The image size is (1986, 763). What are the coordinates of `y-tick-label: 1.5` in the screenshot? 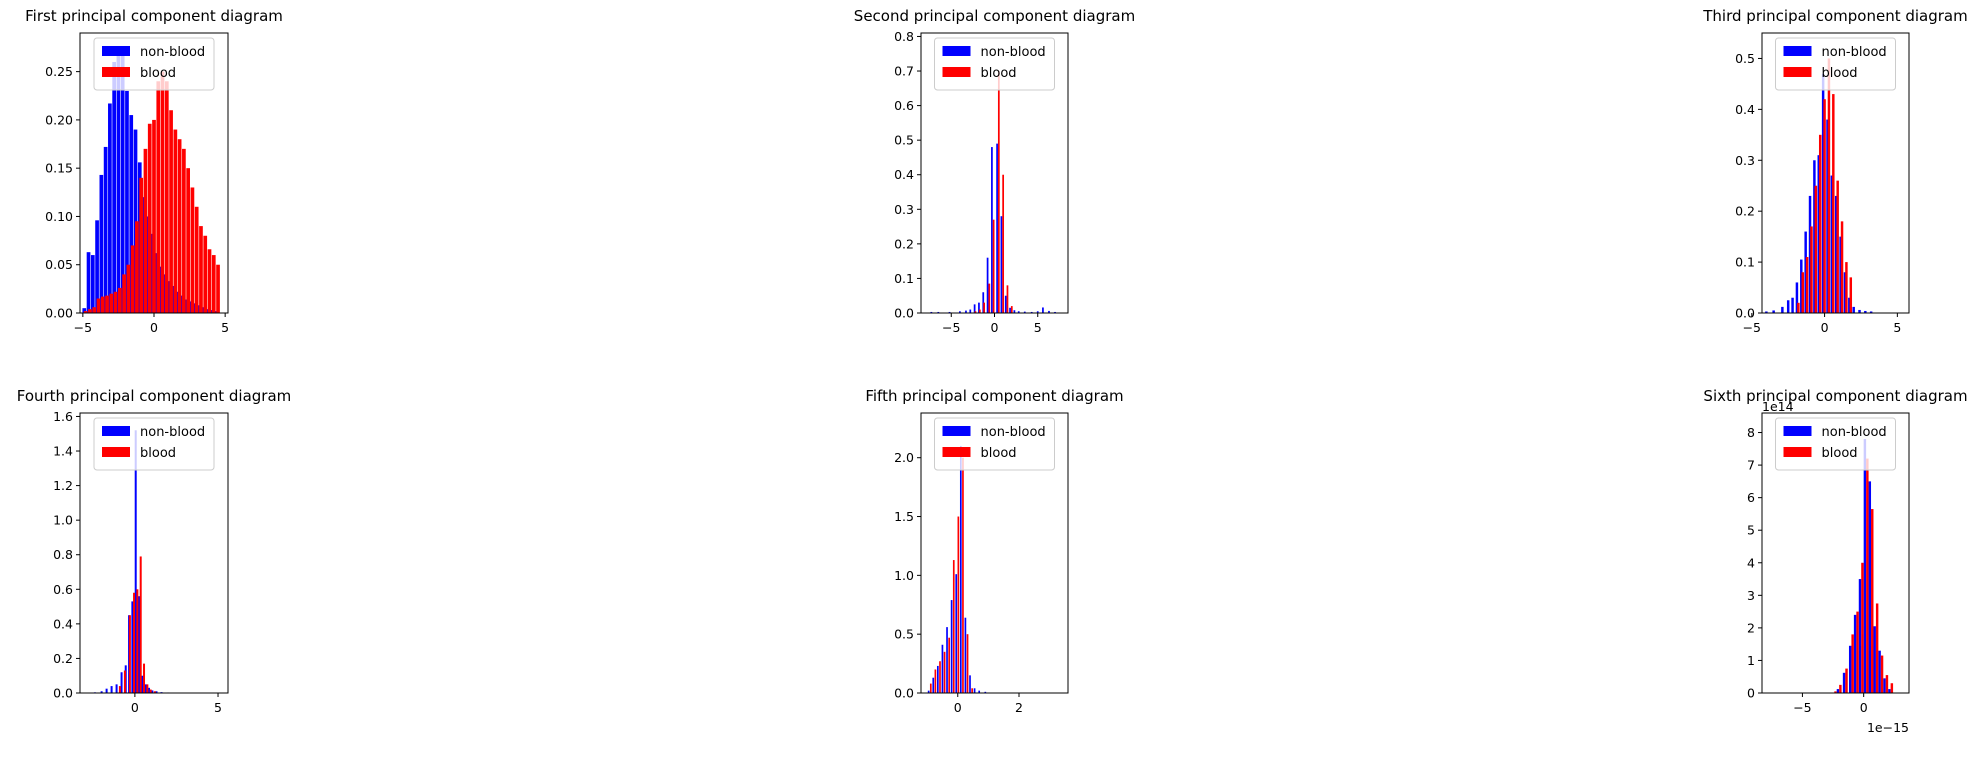 It's located at (904, 516).